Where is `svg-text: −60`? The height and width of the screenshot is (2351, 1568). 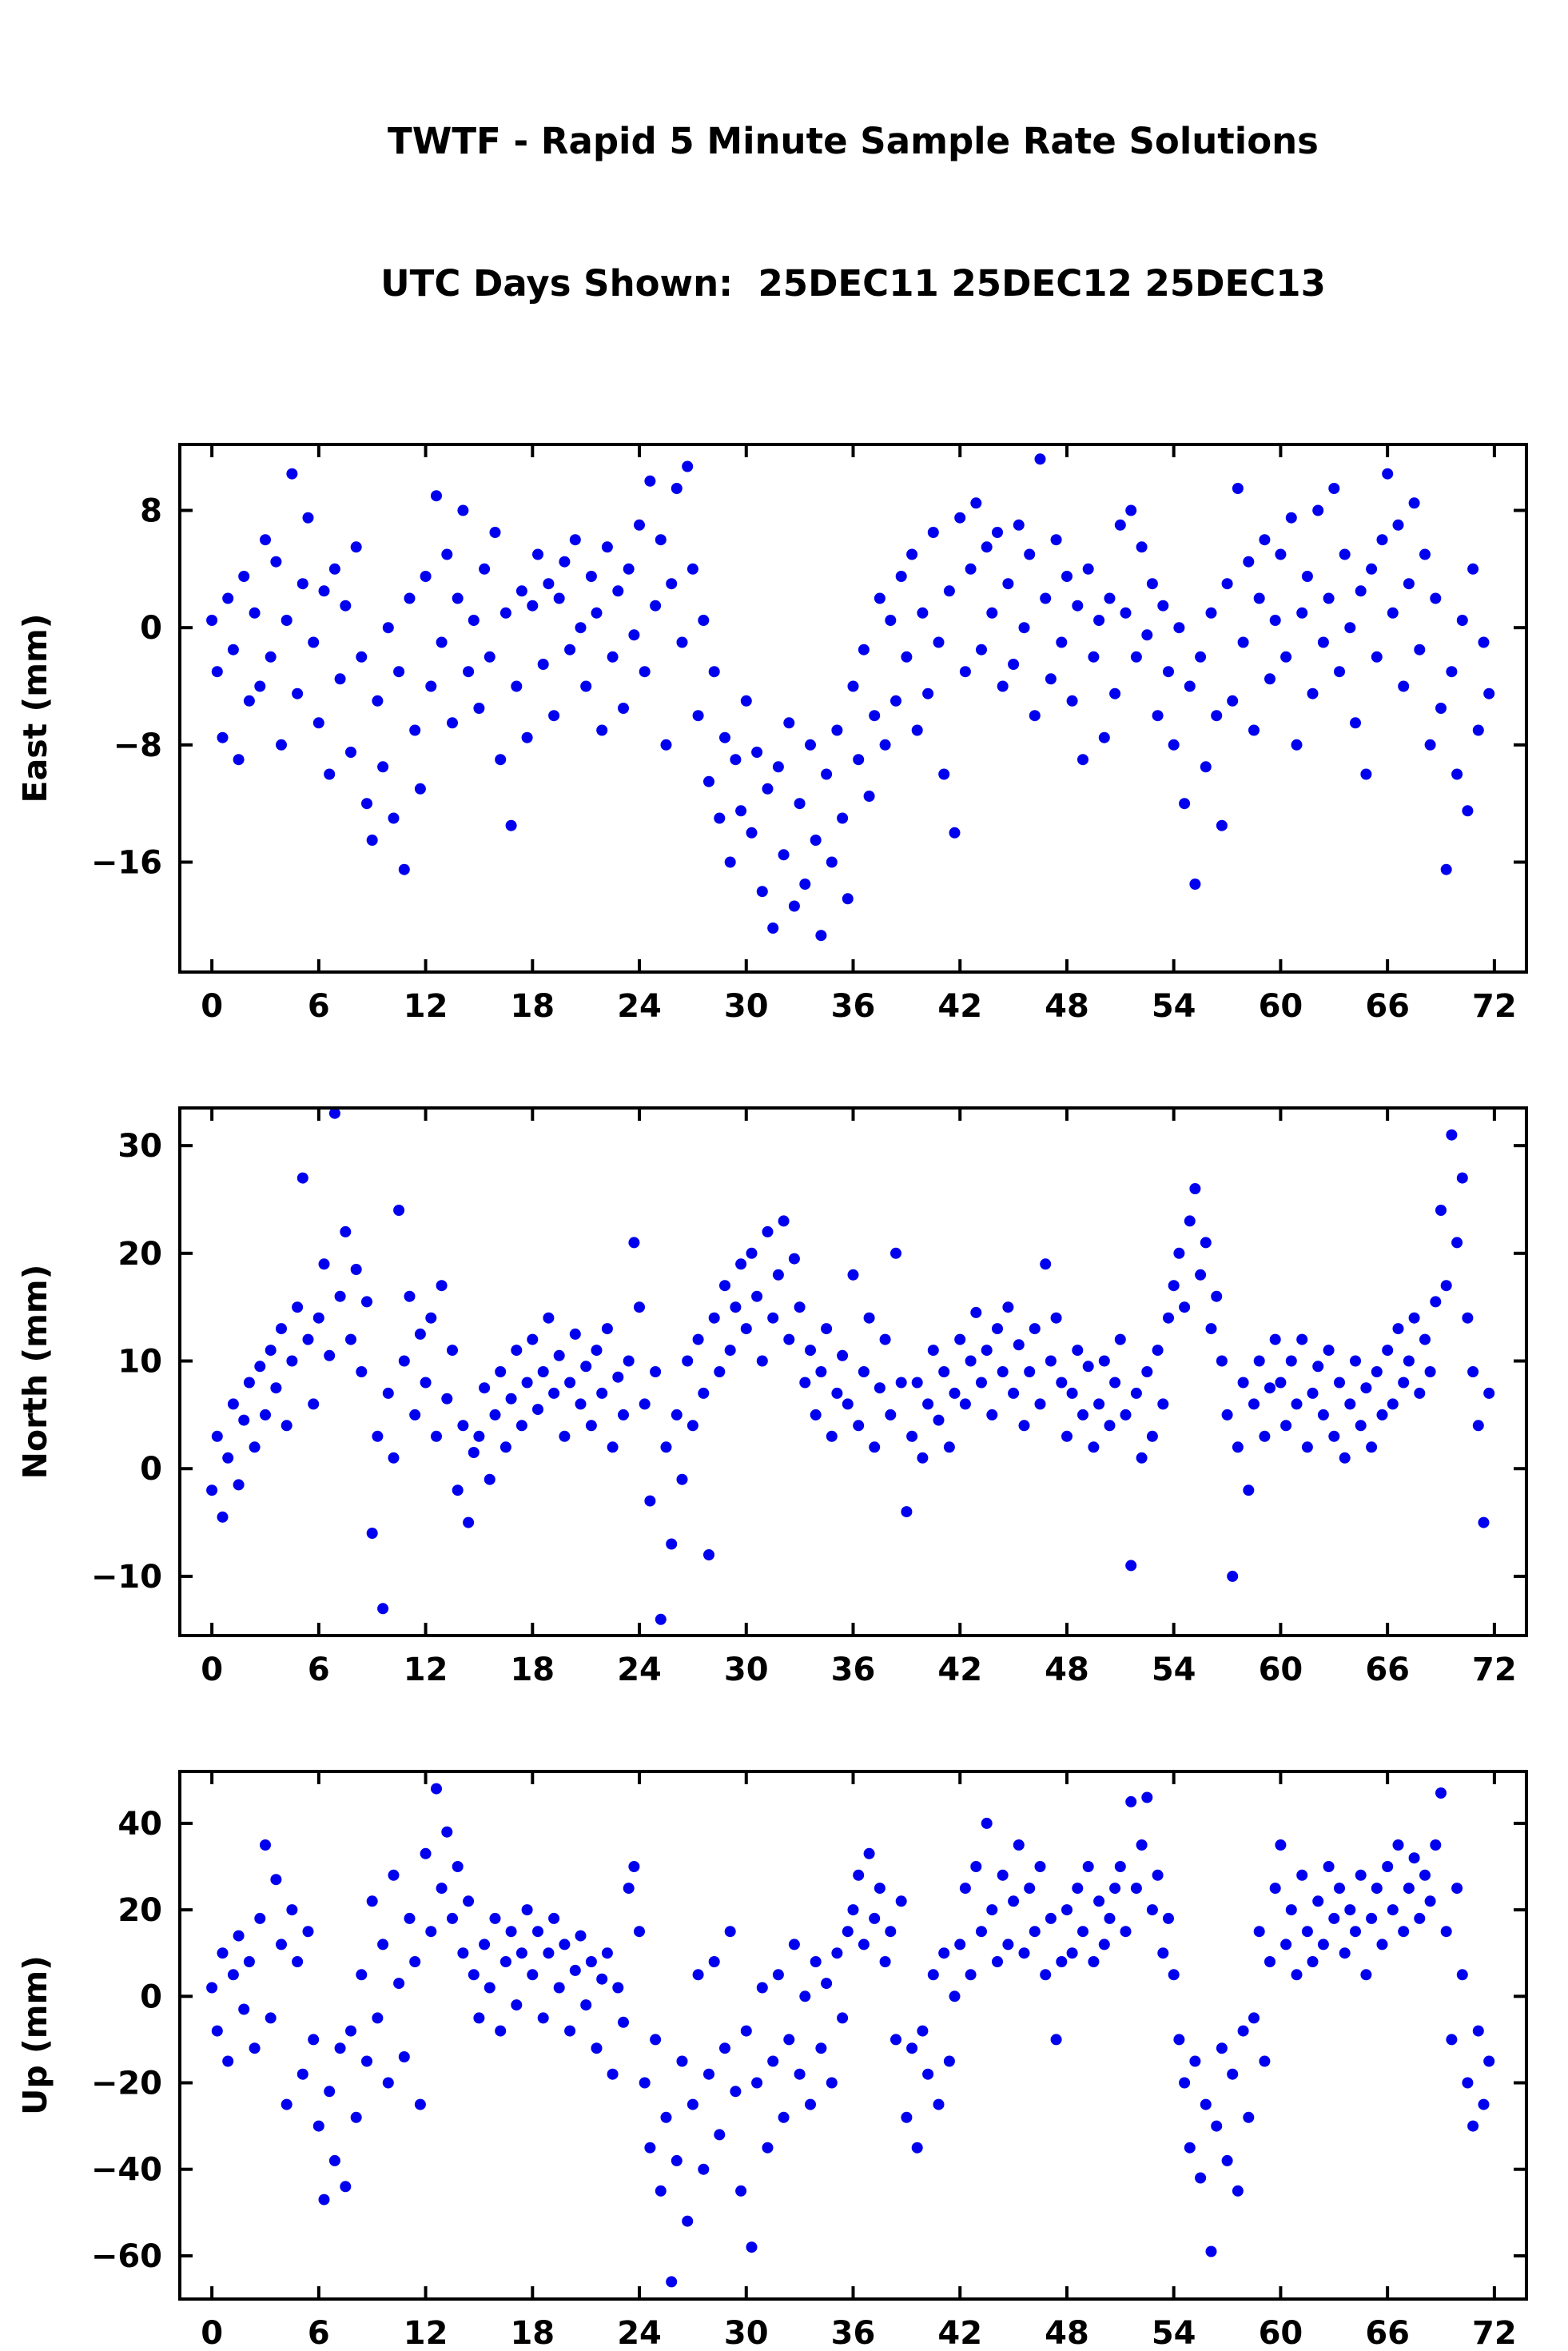
svg-text: −60 is located at coordinates (126, 2256).